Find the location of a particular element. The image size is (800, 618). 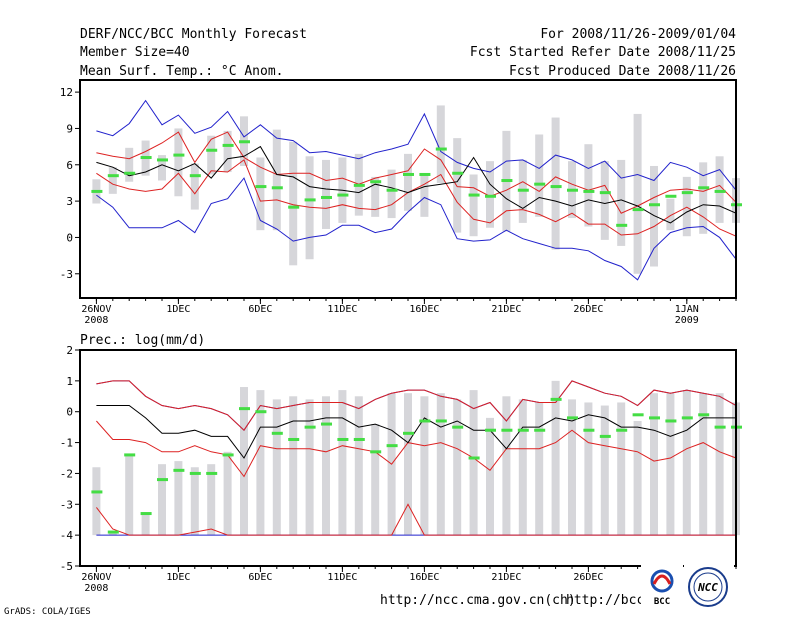

ncc-url-link: http://ncc.cma.gov.cn(ch) is located at coordinates (478, 600).